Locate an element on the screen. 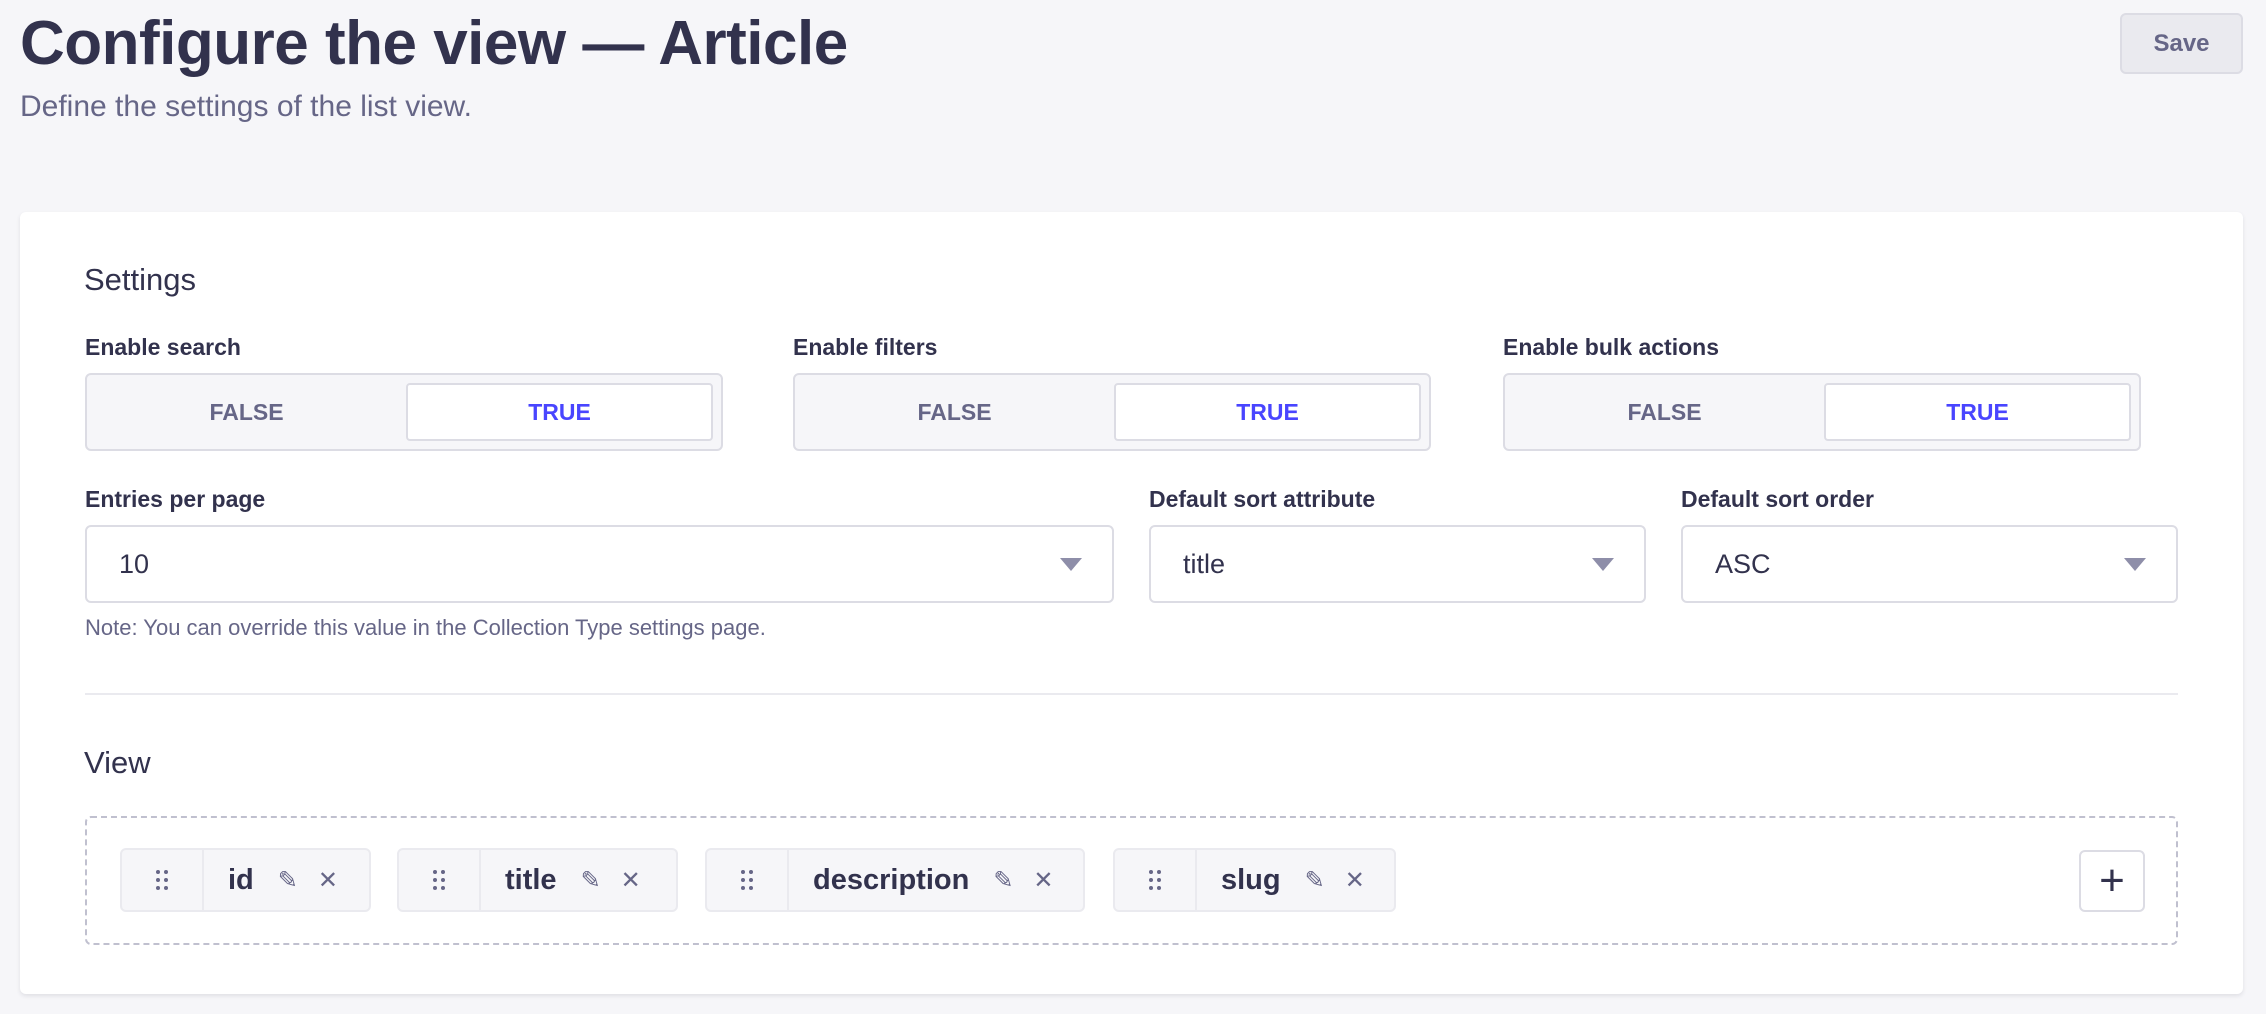 Image resolution: width=2266 pixels, height=1014 pixels. default-sort-order-label: Default sort order is located at coordinates (1777, 499).